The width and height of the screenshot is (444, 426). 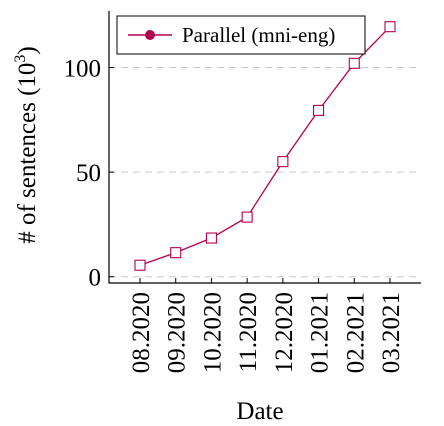 I want to click on legend: Parallel (mni-eng), so click(x=241, y=35).